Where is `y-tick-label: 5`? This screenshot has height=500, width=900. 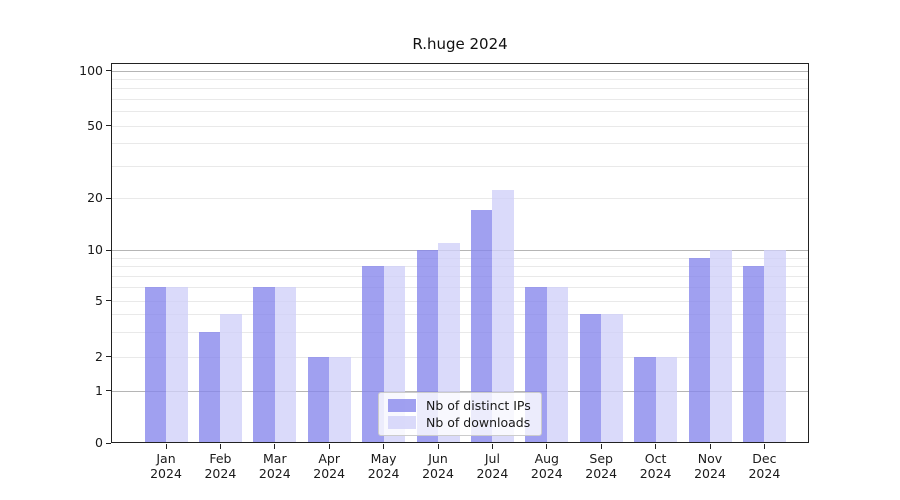
y-tick-label: 5 is located at coordinates (99, 300).